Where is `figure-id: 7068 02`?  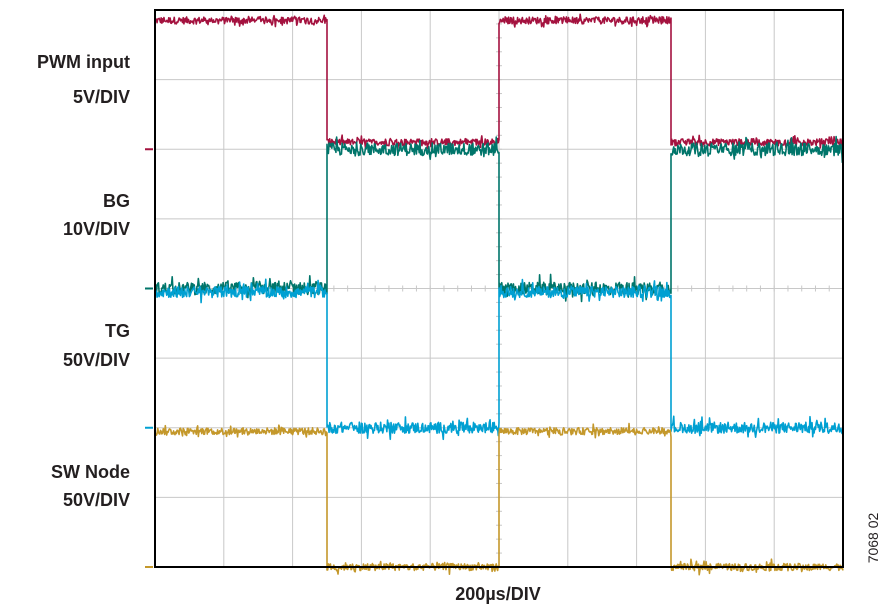
figure-id: 7068 02 is located at coordinates (873, 537).